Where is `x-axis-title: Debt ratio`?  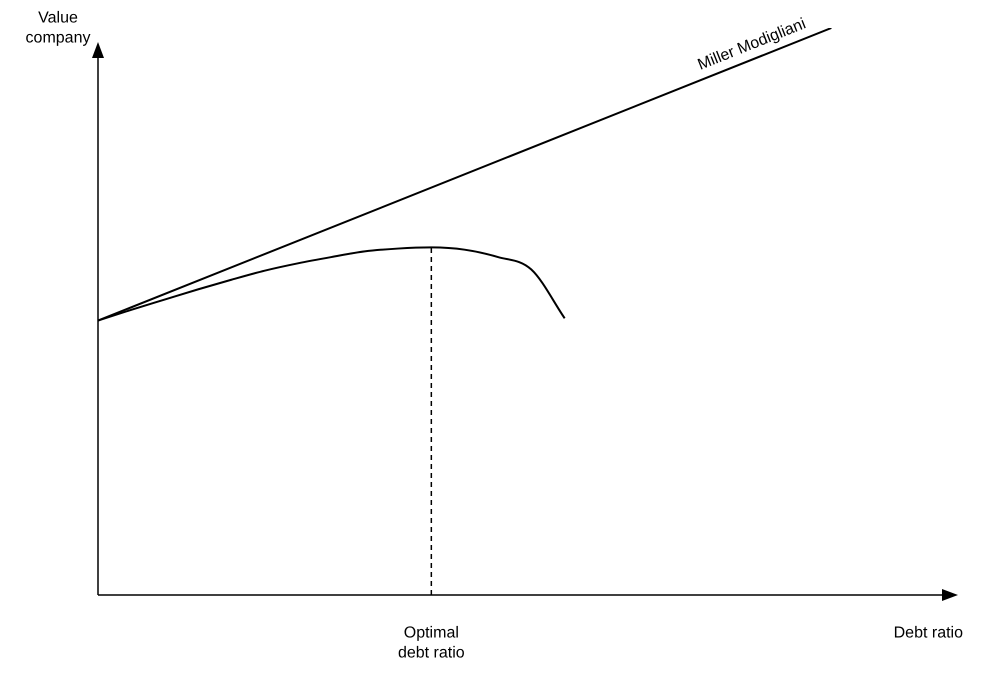
x-axis-title: Debt ratio is located at coordinates (929, 633).